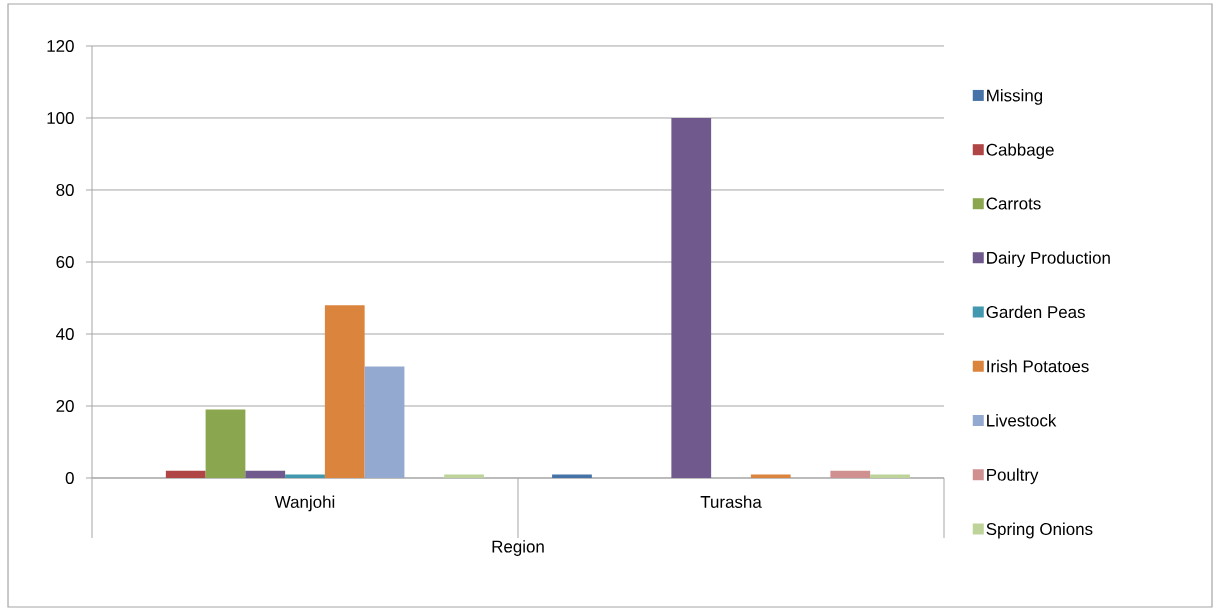  What do you see at coordinates (1013, 476) in the screenshot?
I see `legend-label: Poultry` at bounding box center [1013, 476].